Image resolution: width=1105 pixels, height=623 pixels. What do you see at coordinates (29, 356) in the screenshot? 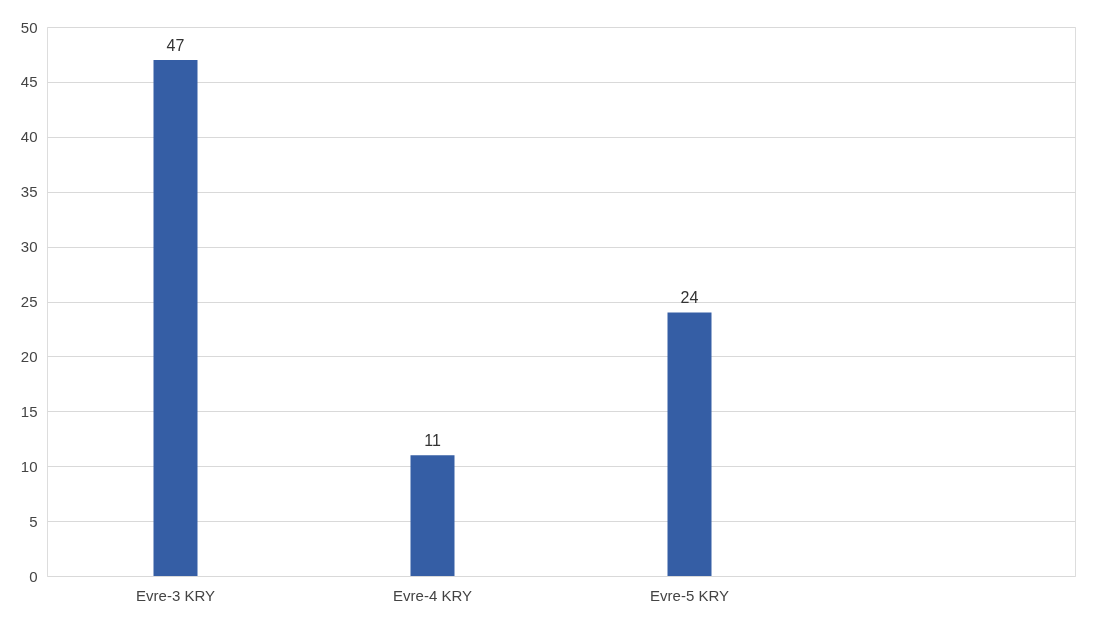
I see `y-tick-label: 20` at bounding box center [29, 356].